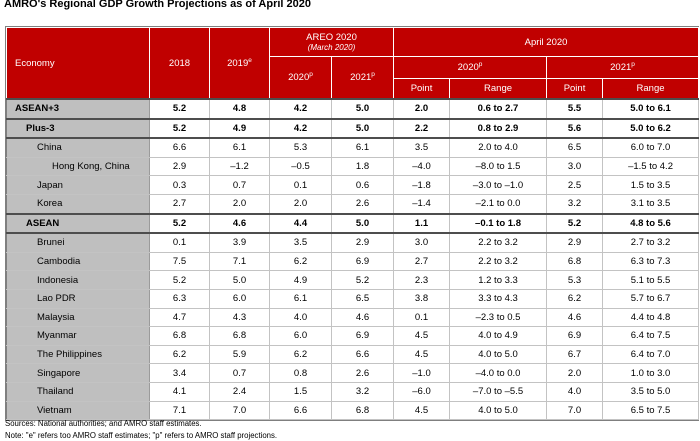 The height and width of the screenshot is (441, 700). What do you see at coordinates (575, 109) in the screenshot?
I see `value-april-2021-point: 5.5` at bounding box center [575, 109].